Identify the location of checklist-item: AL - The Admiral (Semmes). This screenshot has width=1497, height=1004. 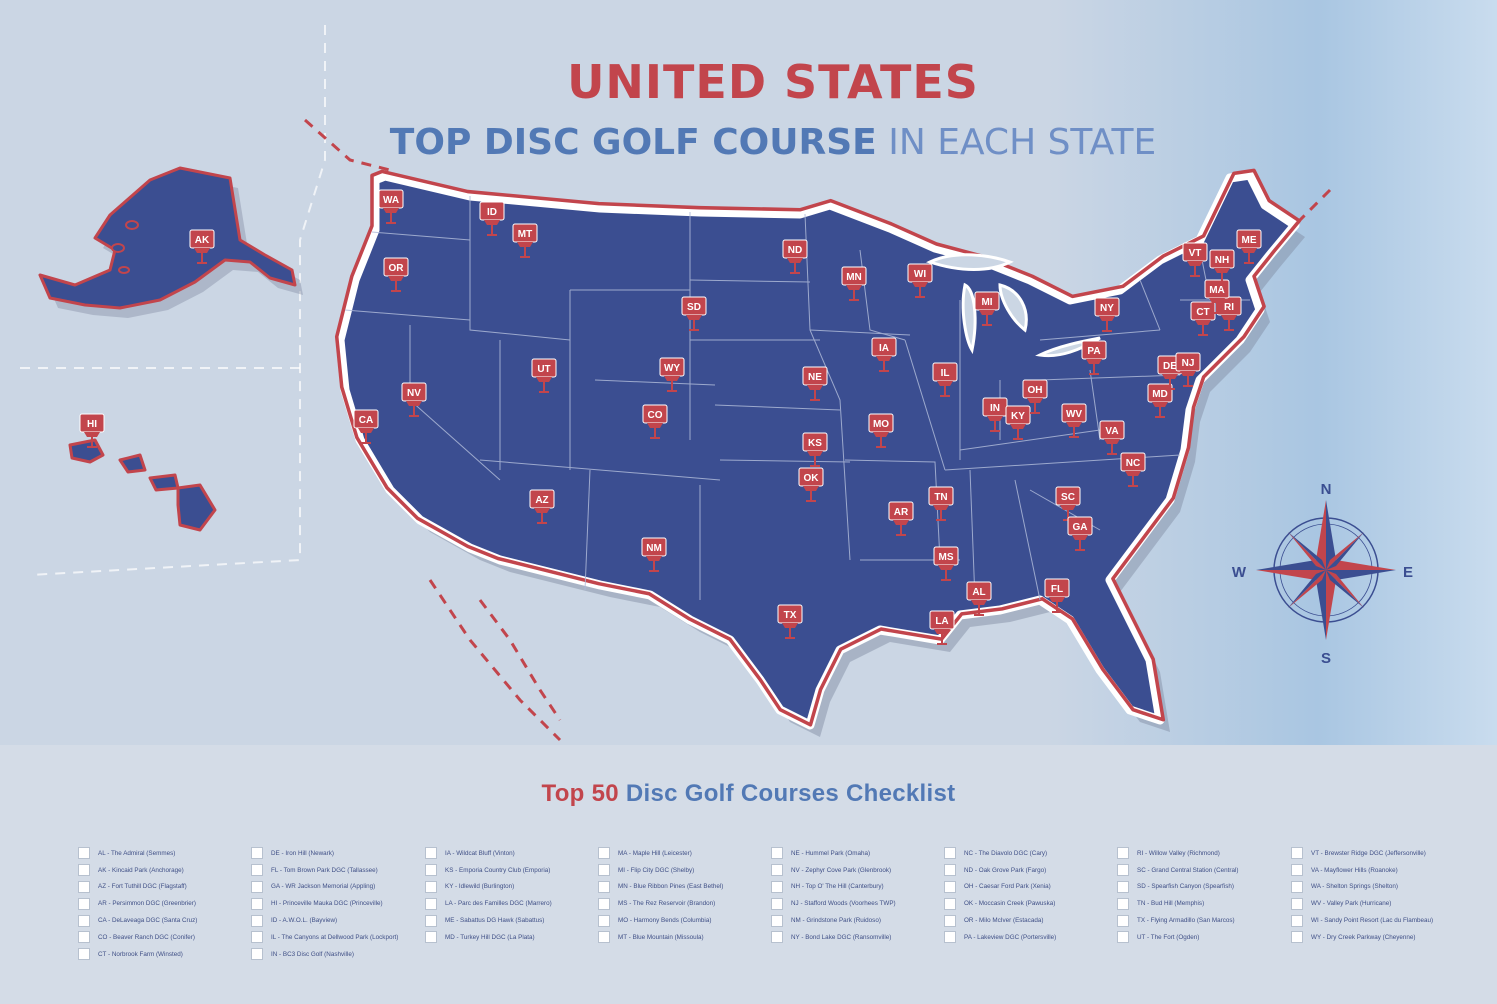
(164, 853).